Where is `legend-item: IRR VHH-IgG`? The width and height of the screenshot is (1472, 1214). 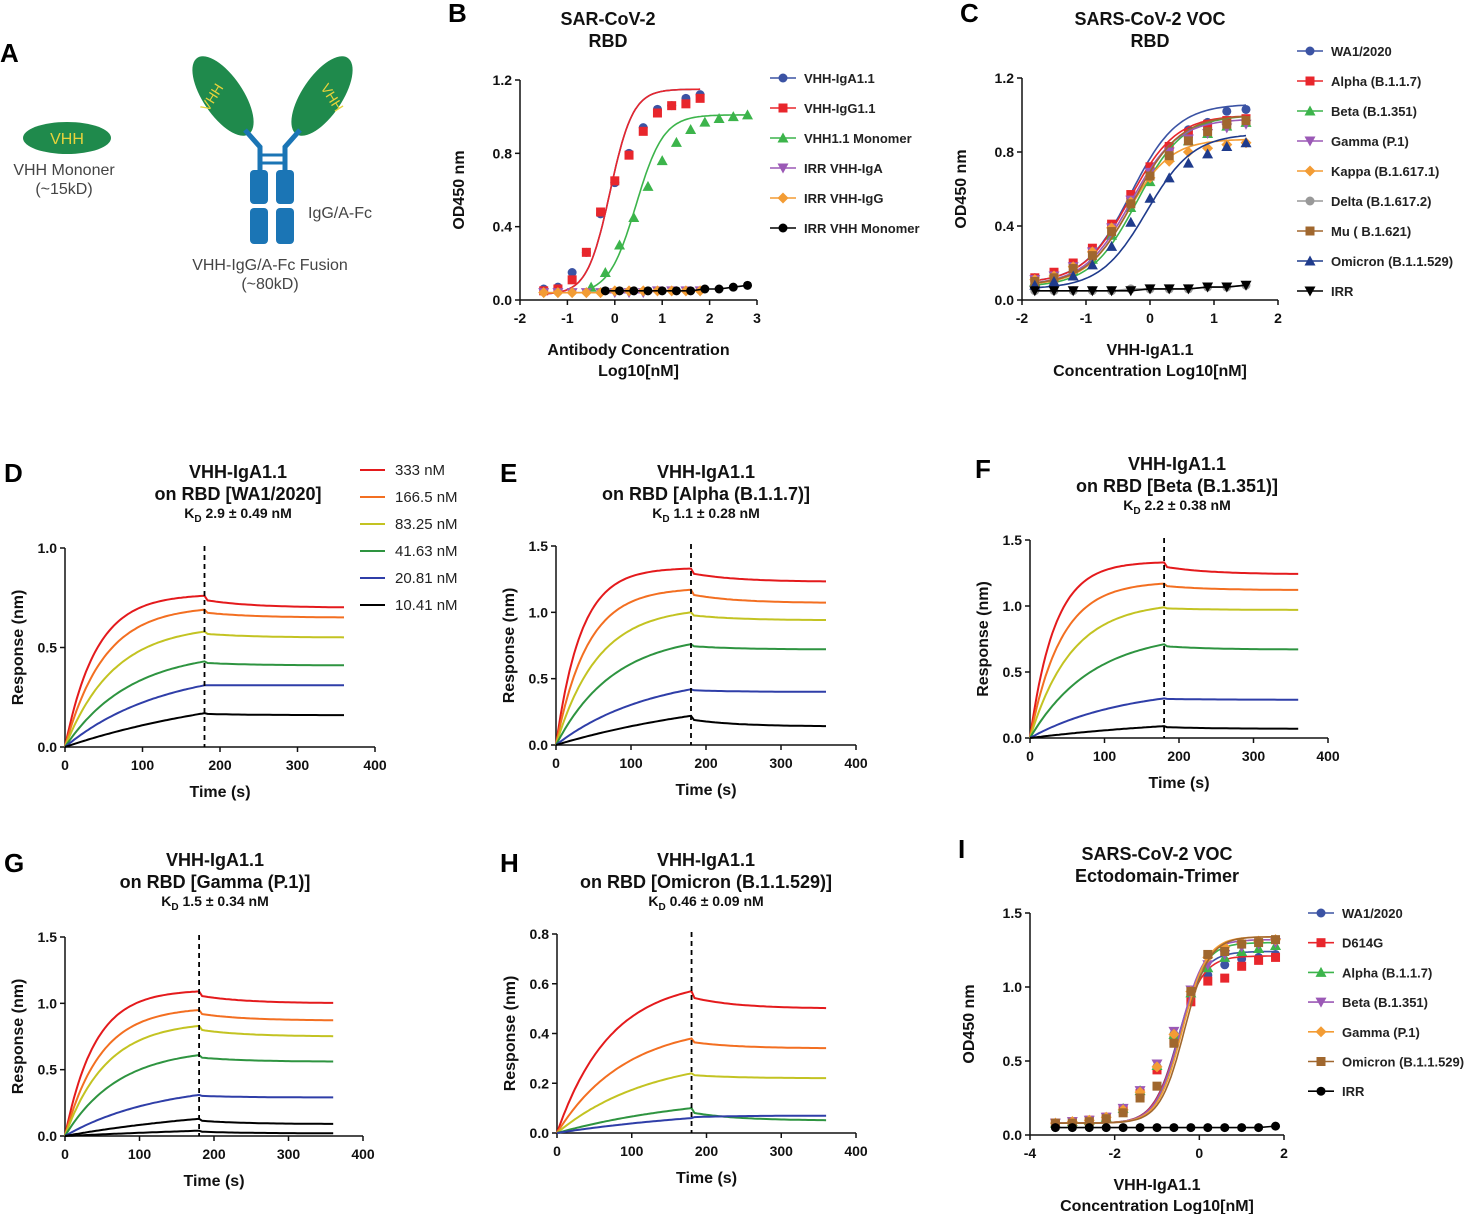 legend-item: IRR VHH-IgG is located at coordinates (826, 198).